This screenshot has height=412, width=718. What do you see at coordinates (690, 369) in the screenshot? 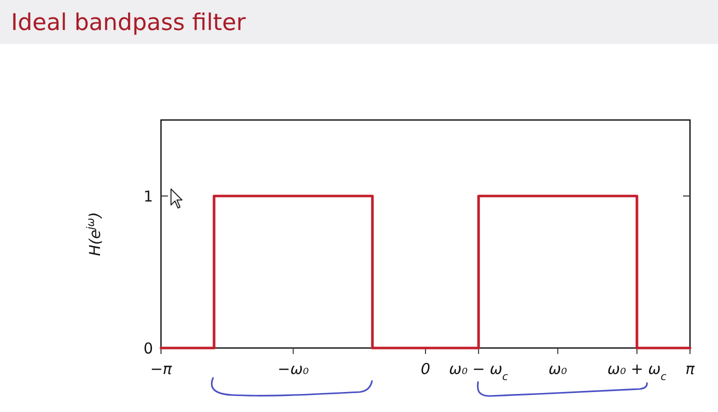
I see `x-tick-label: π` at bounding box center [690, 369].